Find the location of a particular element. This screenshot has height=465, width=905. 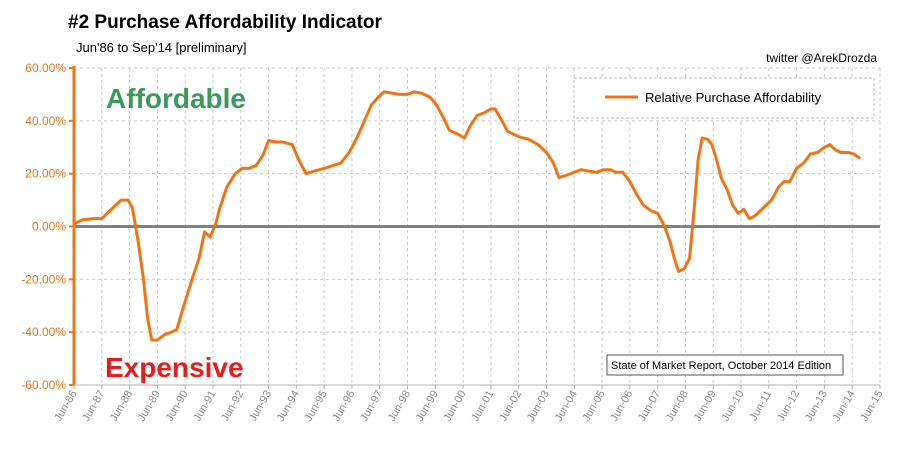

x-tick-label: Jun-15 is located at coordinates (871, 406).